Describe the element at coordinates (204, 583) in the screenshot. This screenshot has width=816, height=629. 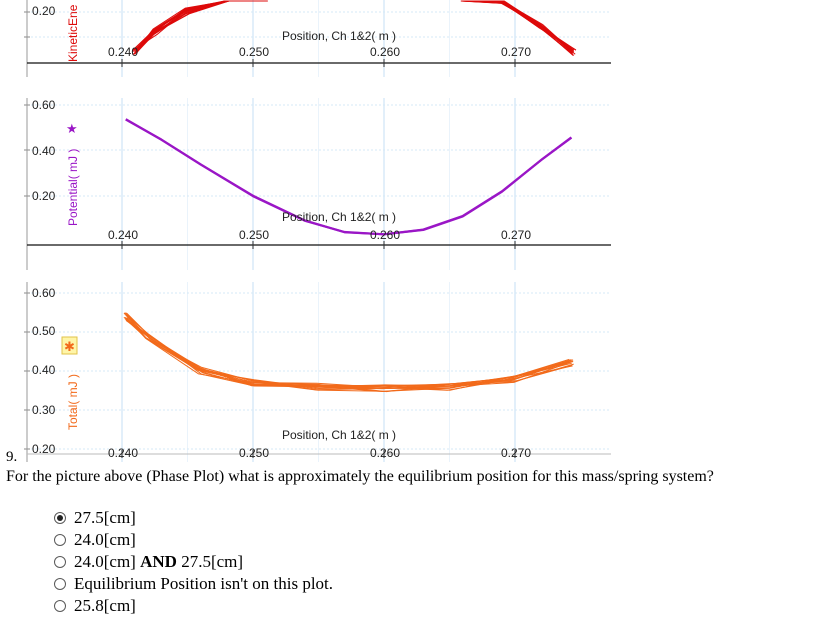
I see `answer-label: Equilibrium Position isn't on this plot.` at that location.